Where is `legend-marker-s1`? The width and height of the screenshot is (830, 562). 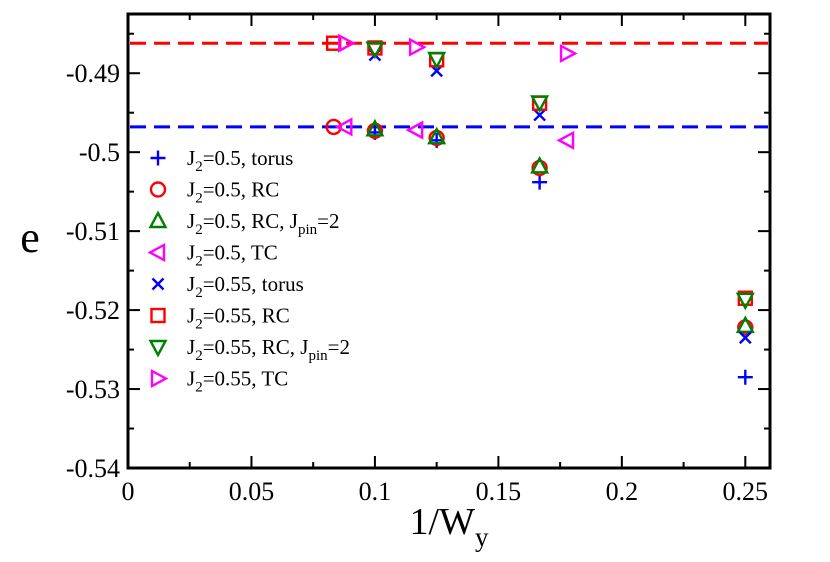
legend-marker-s1 is located at coordinates (158, 158).